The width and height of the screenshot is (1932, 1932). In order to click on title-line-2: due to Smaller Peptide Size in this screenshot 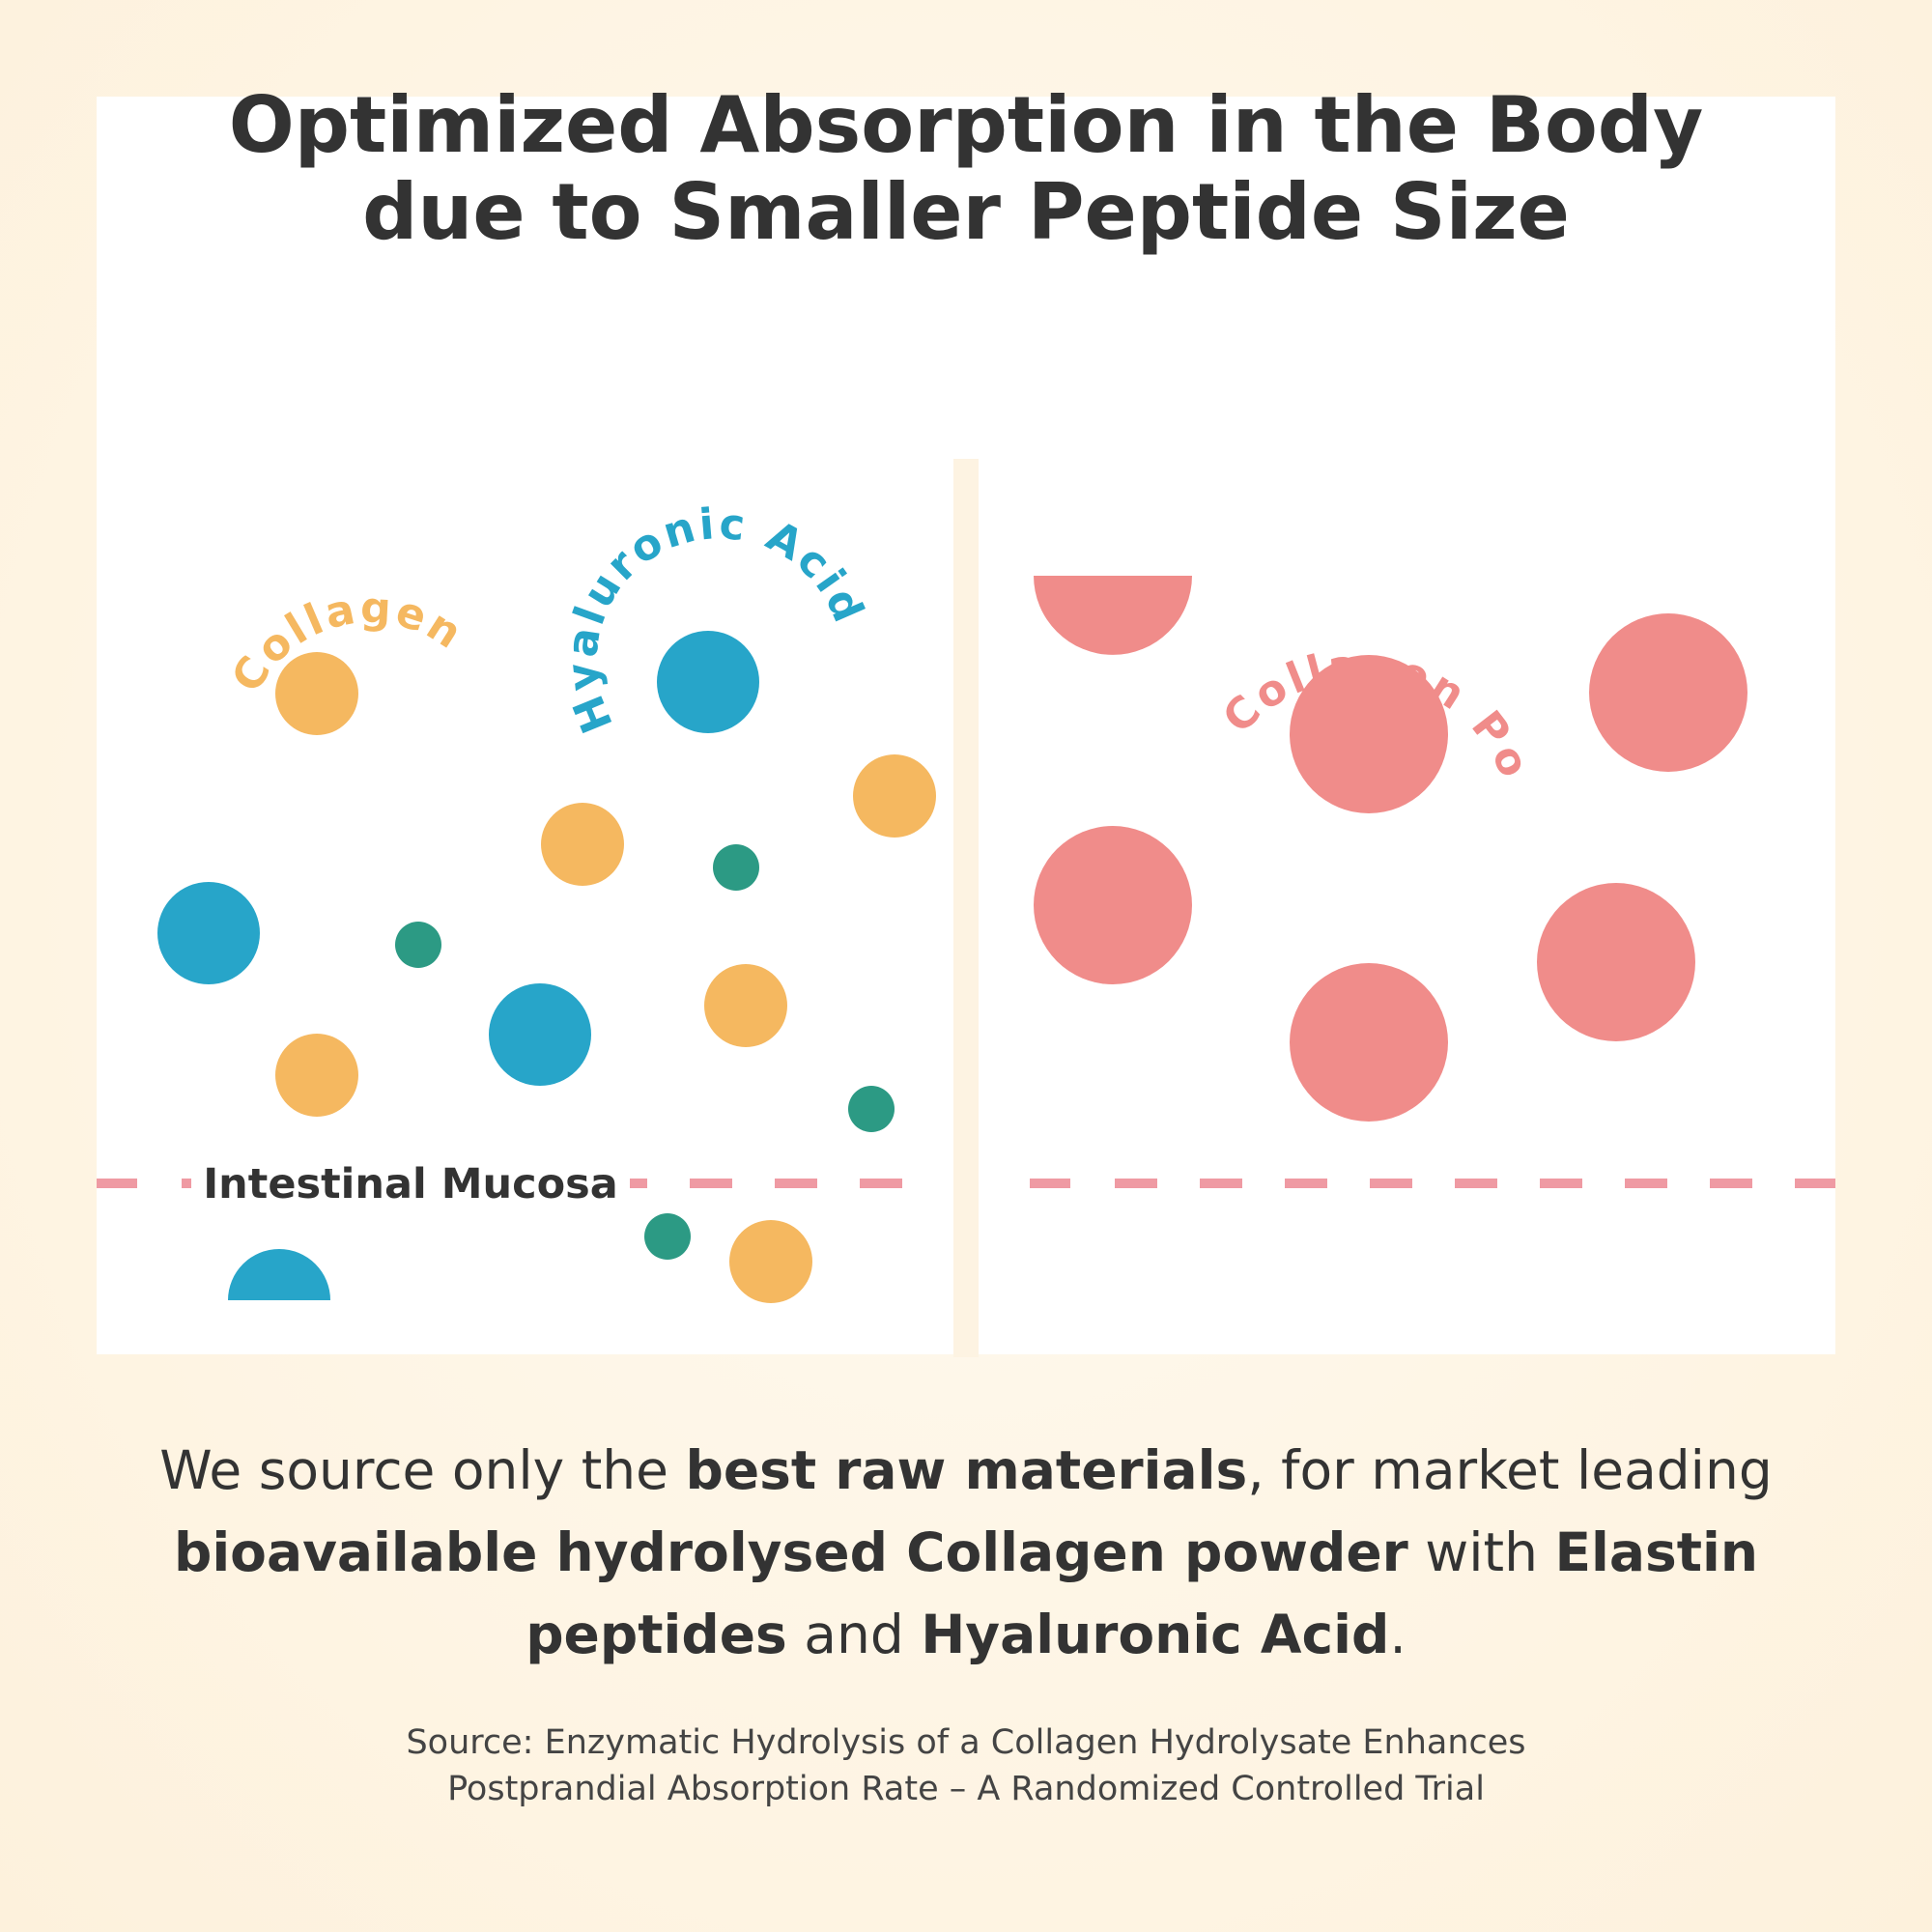, I will do `click(966, 212)`.